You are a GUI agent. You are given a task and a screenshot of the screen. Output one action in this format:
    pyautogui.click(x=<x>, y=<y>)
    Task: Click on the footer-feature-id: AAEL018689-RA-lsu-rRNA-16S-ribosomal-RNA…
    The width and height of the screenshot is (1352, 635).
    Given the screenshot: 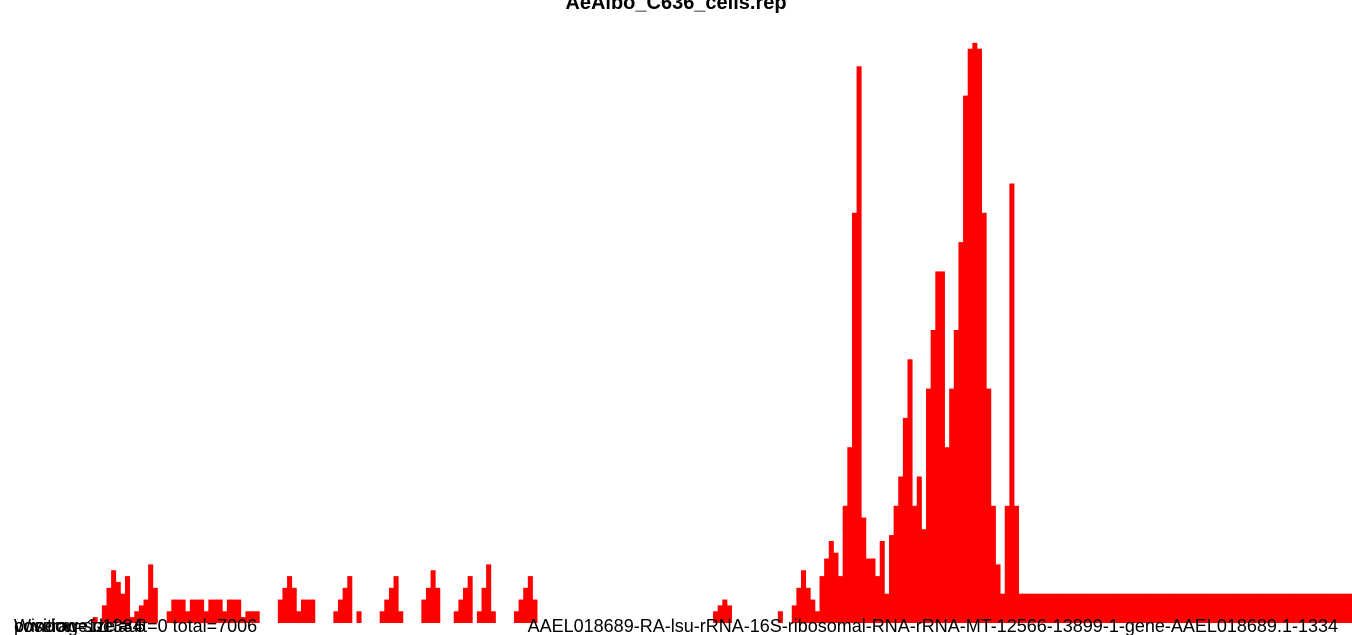 What is the action you would take?
    pyautogui.click(x=933, y=625)
    